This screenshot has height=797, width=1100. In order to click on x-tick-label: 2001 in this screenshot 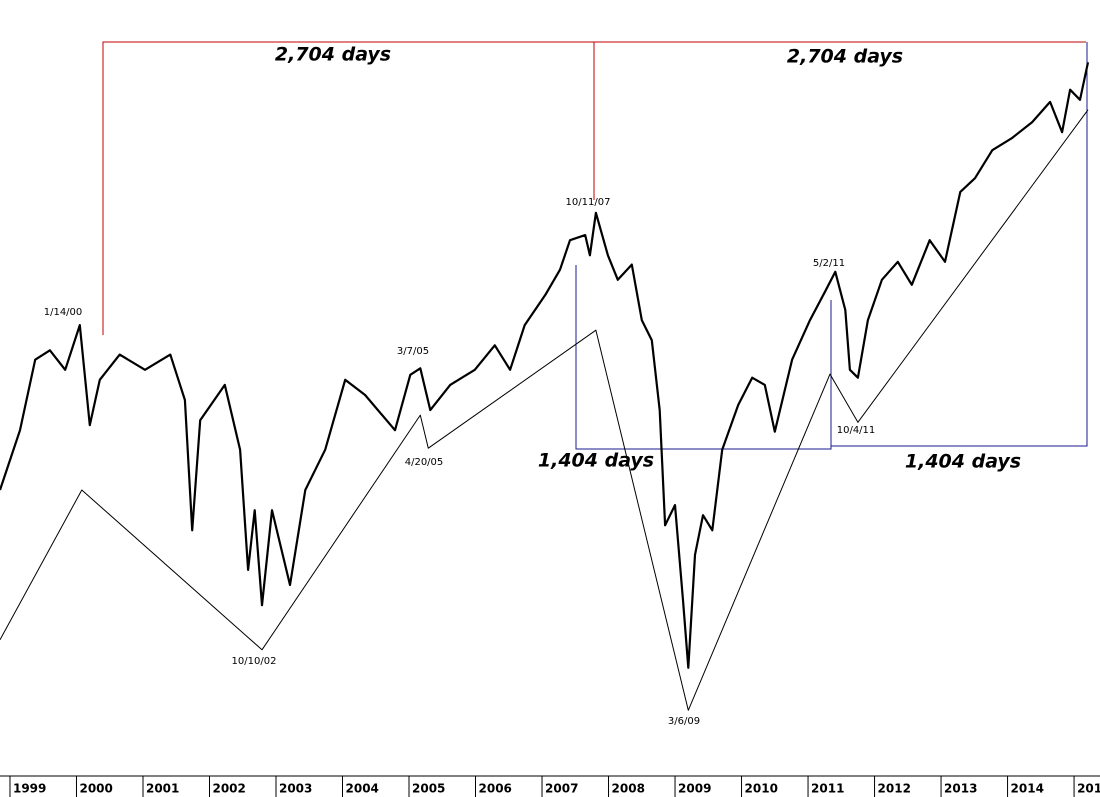, I will do `click(162, 789)`.